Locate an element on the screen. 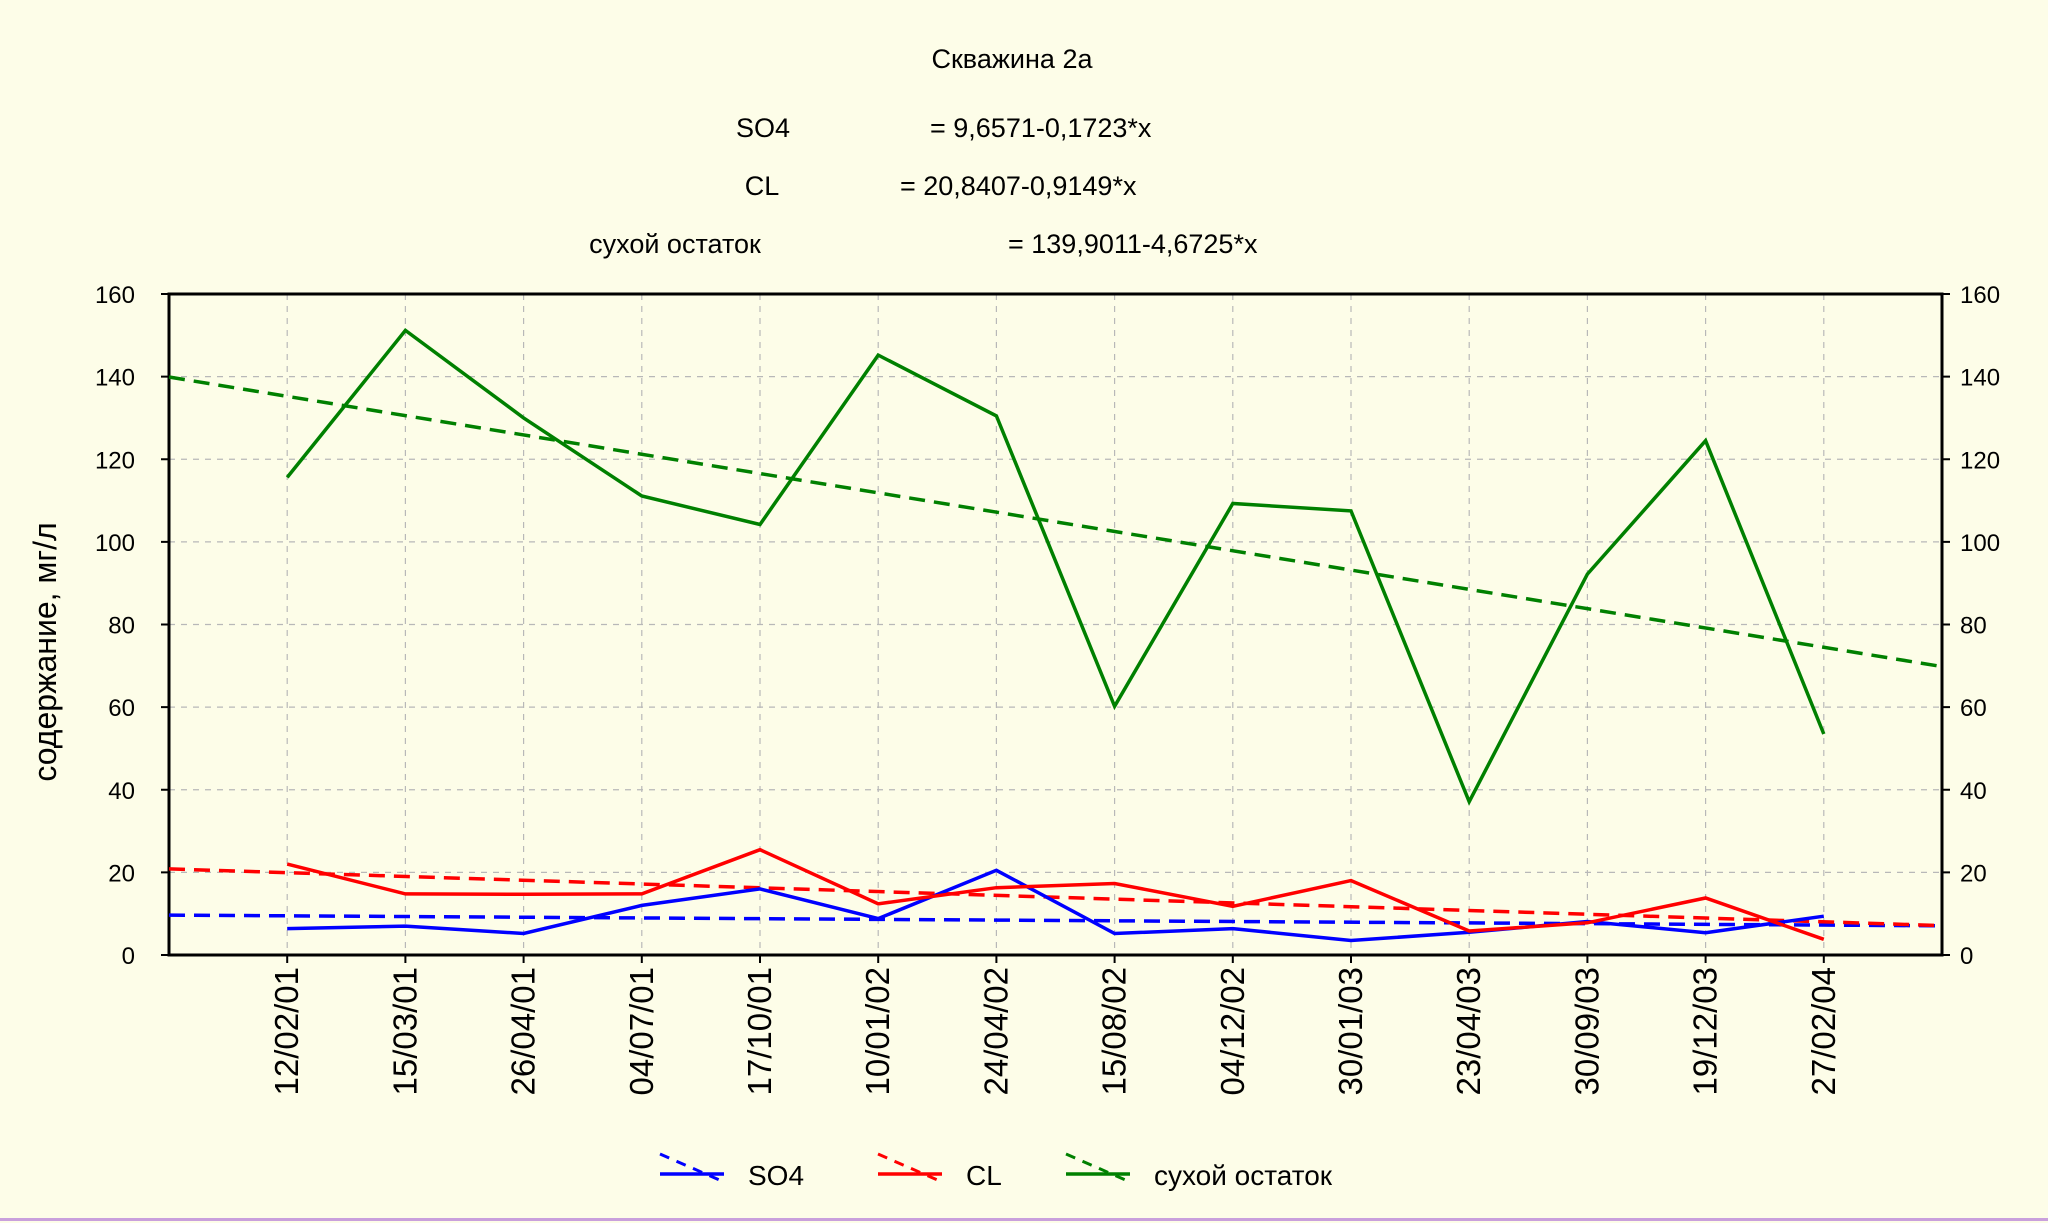 The width and height of the screenshot is (2048, 1223). y-tick-label-left: 40 is located at coordinates (121, 791).